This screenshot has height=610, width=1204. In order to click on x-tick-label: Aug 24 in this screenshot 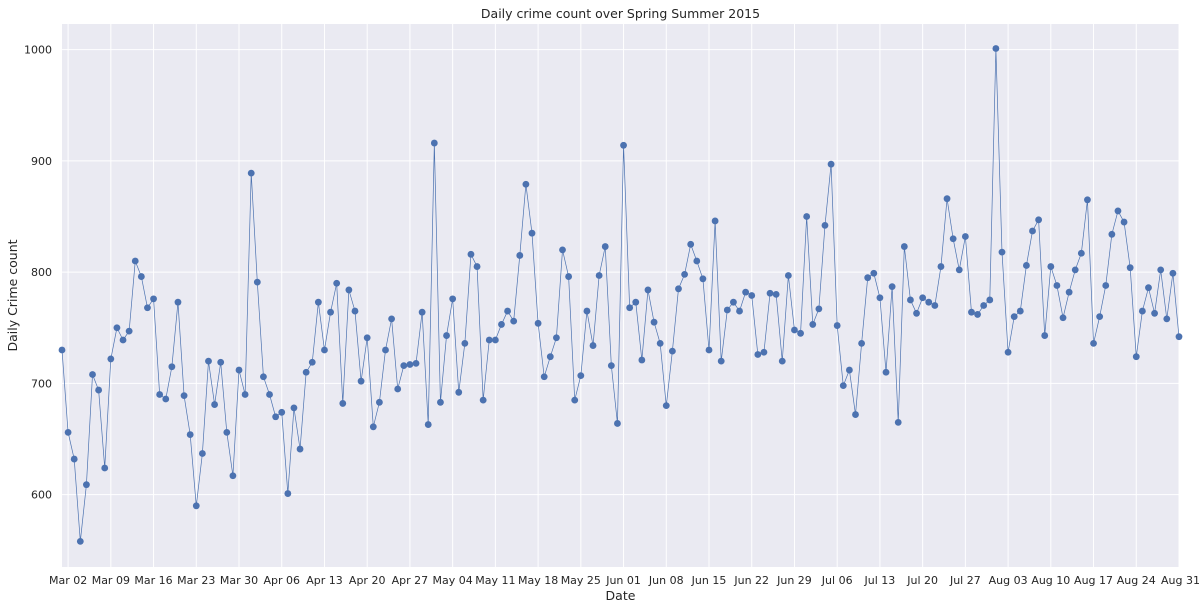, I will do `click(1136, 580)`.